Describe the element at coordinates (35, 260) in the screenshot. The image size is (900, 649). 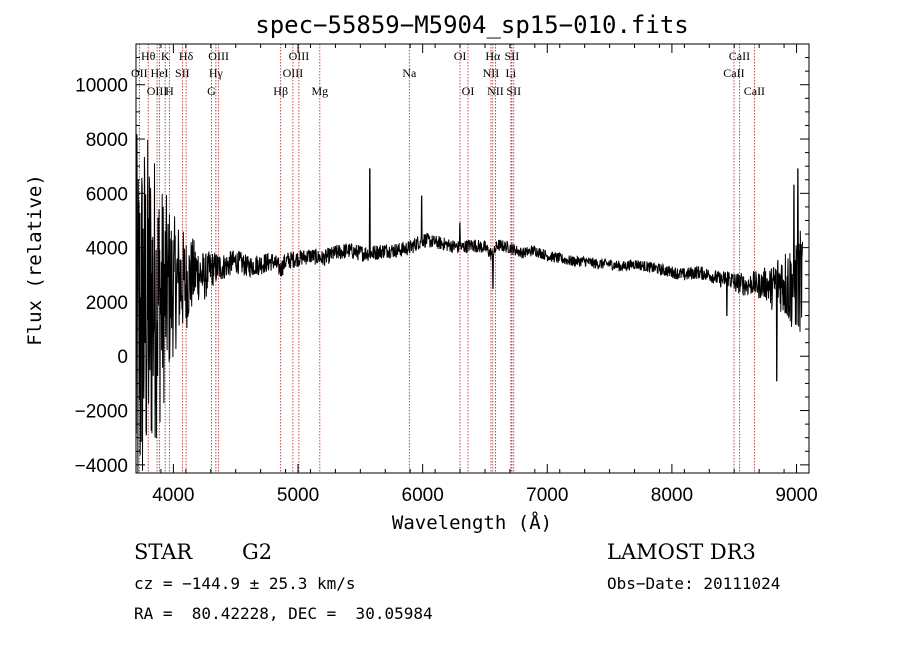
I see `y-axis-label: Flux (relative)` at that location.